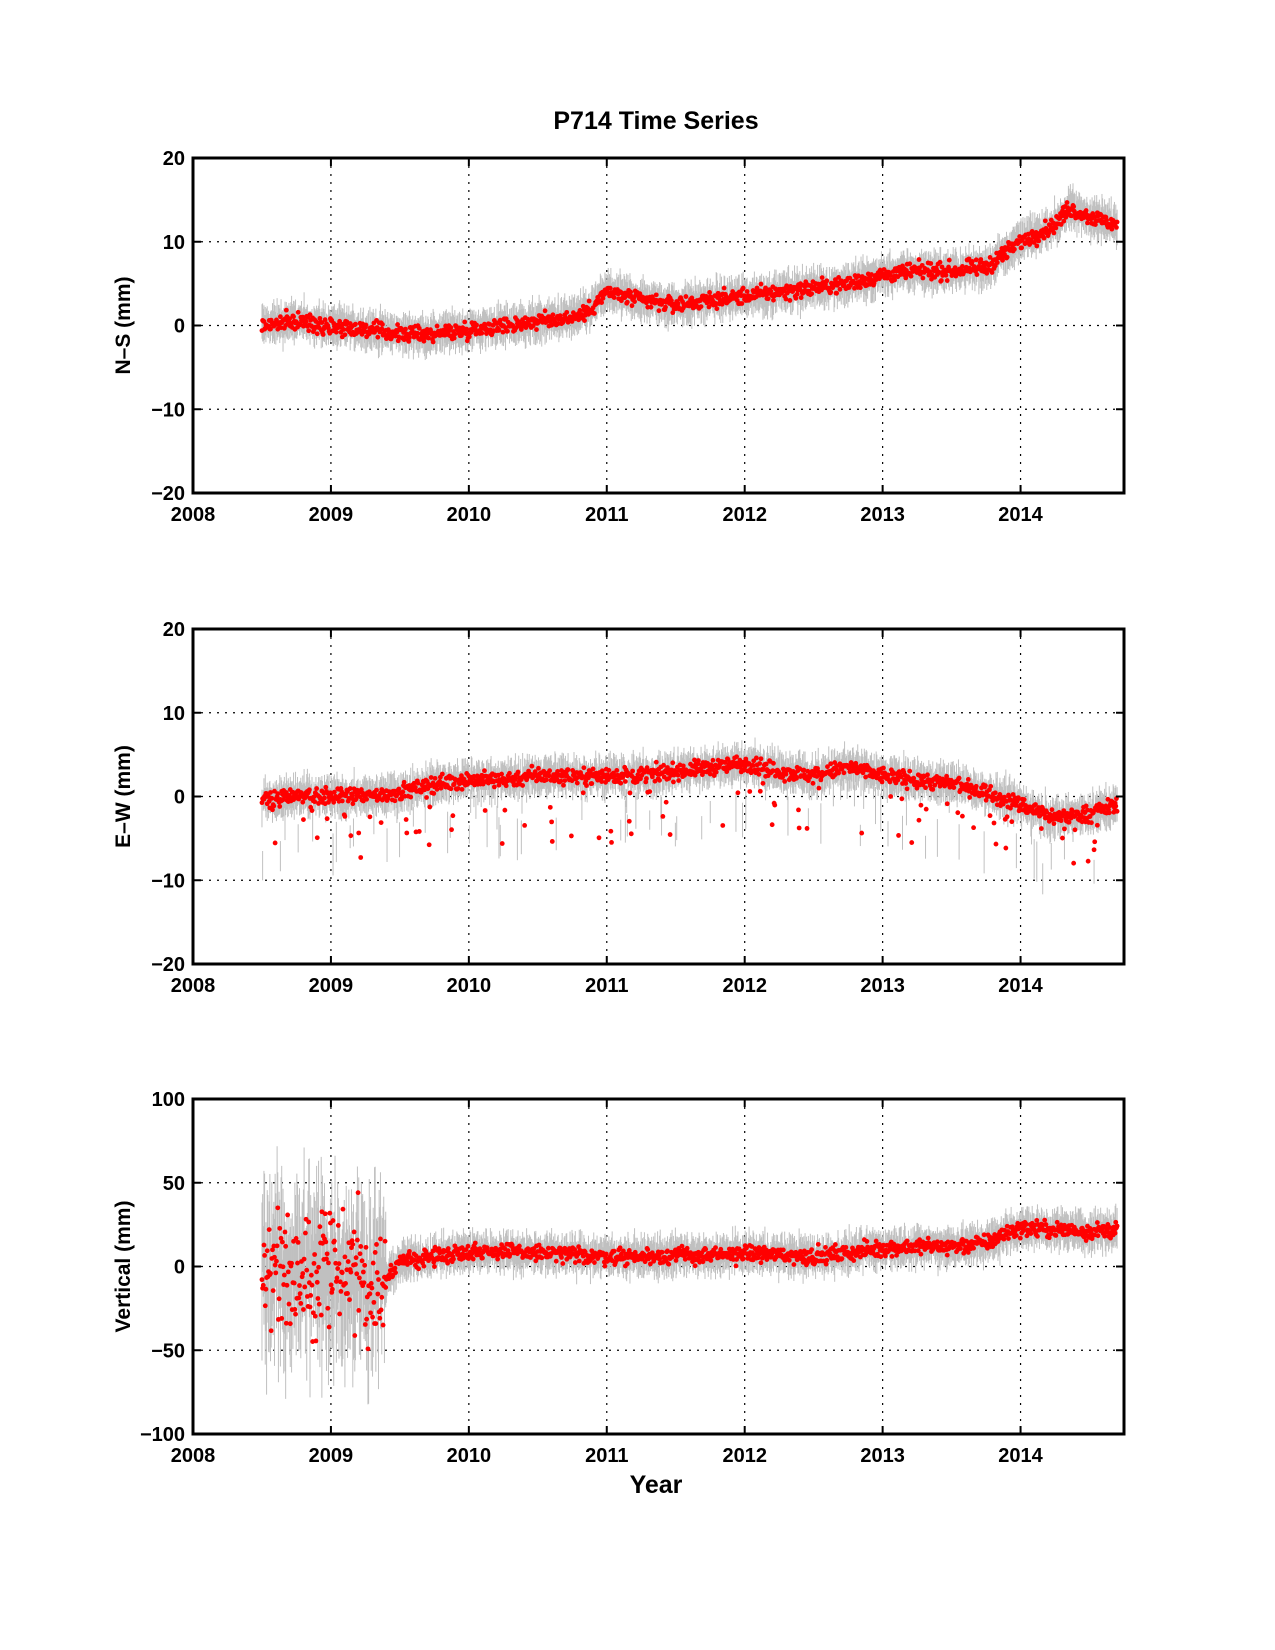 The image size is (1275, 1650). What do you see at coordinates (168, 494) in the screenshot?
I see `y-tick-label: −20` at bounding box center [168, 494].